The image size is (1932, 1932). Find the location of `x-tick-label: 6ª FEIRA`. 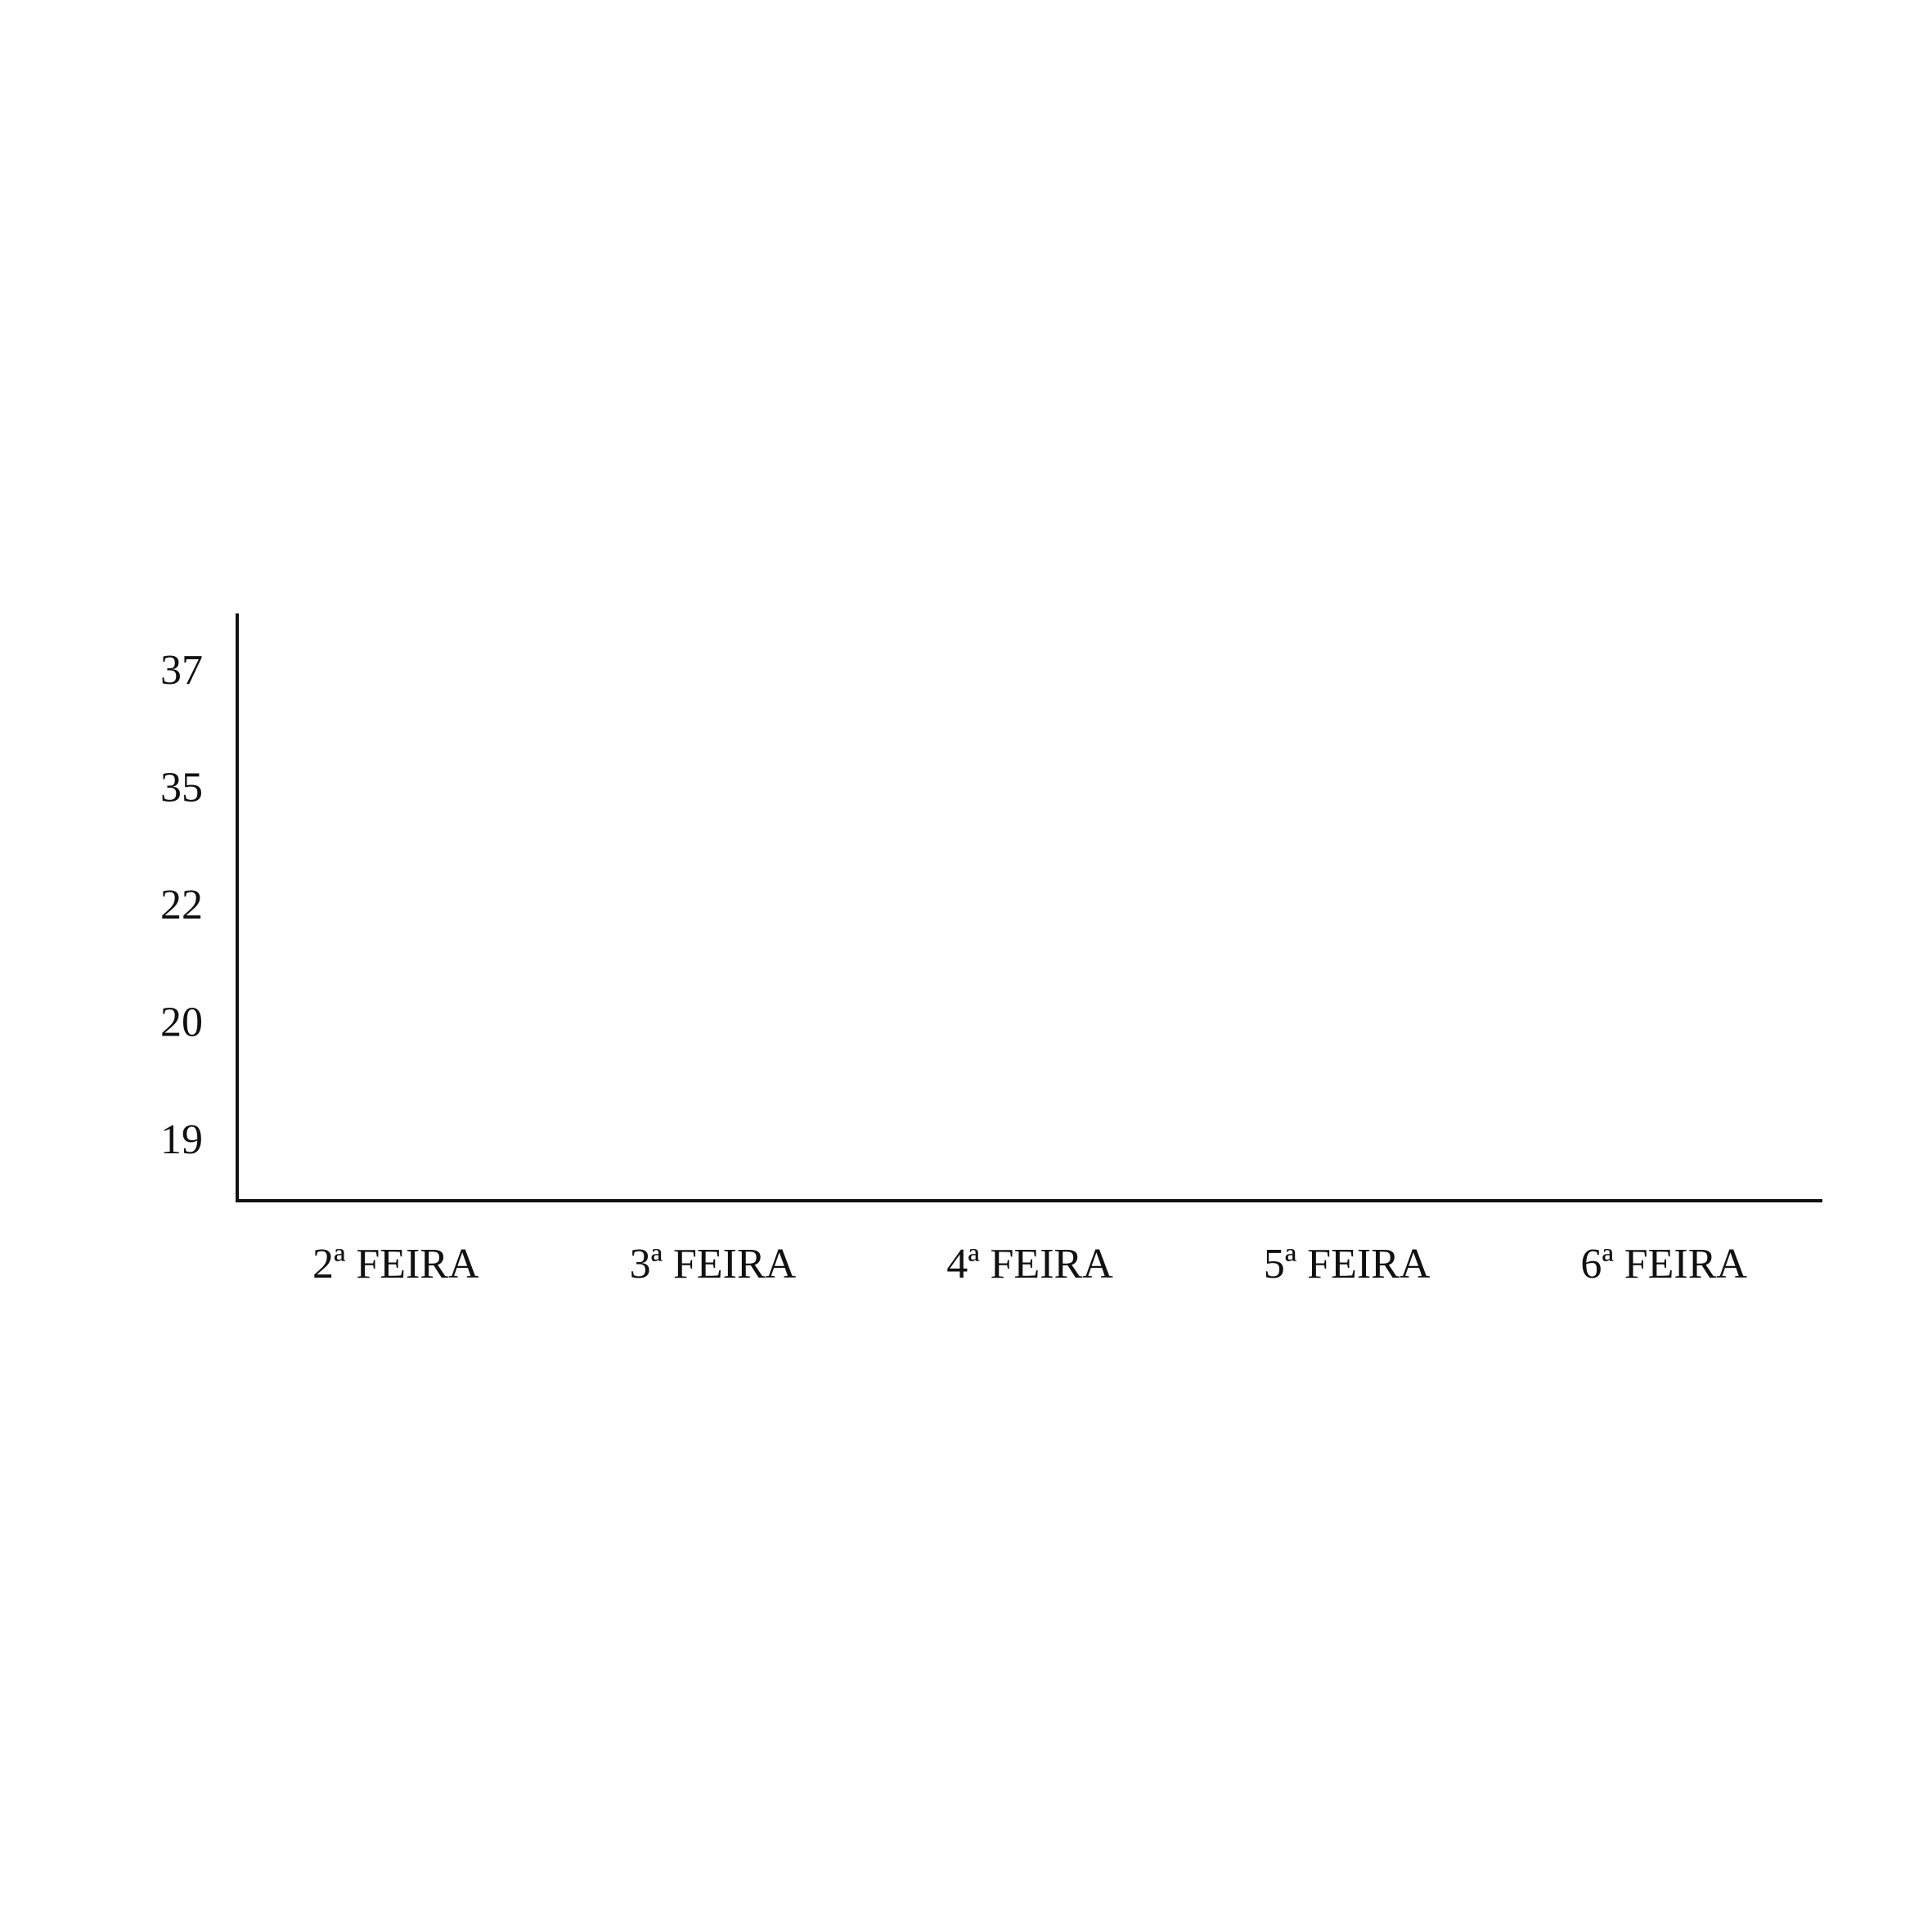

x-tick-label: 6ª FEIRA is located at coordinates (1664, 1264).